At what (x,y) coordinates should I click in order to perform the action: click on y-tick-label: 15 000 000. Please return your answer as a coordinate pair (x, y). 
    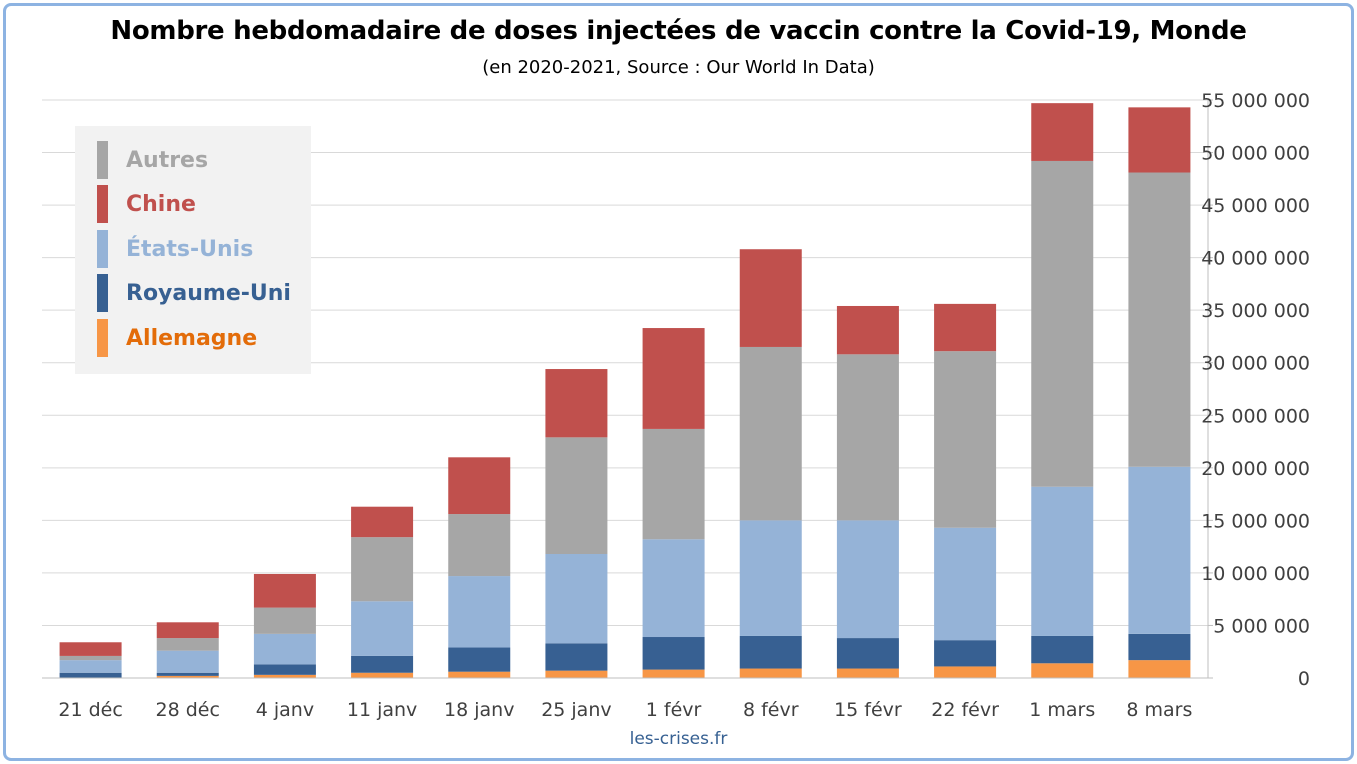
    Looking at the image, I should click on (1255, 521).